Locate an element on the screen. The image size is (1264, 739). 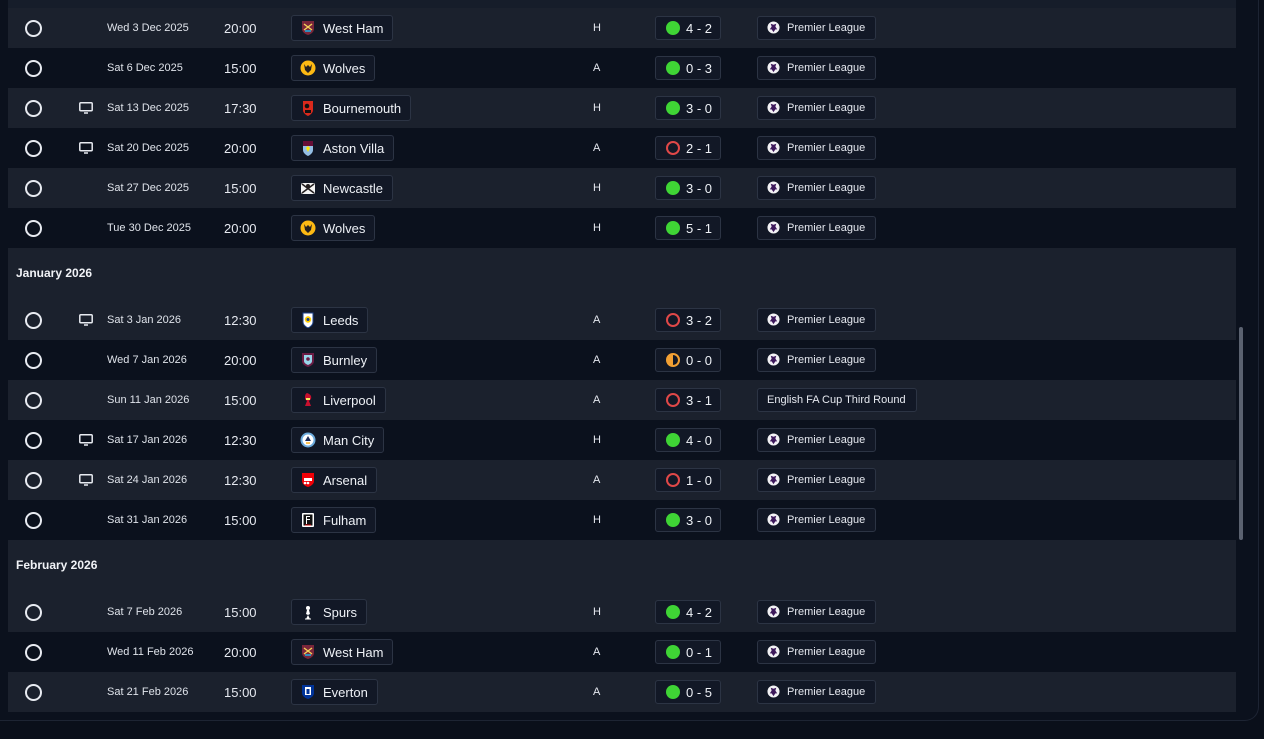
result-draw-icon is located at coordinates (673, 360).